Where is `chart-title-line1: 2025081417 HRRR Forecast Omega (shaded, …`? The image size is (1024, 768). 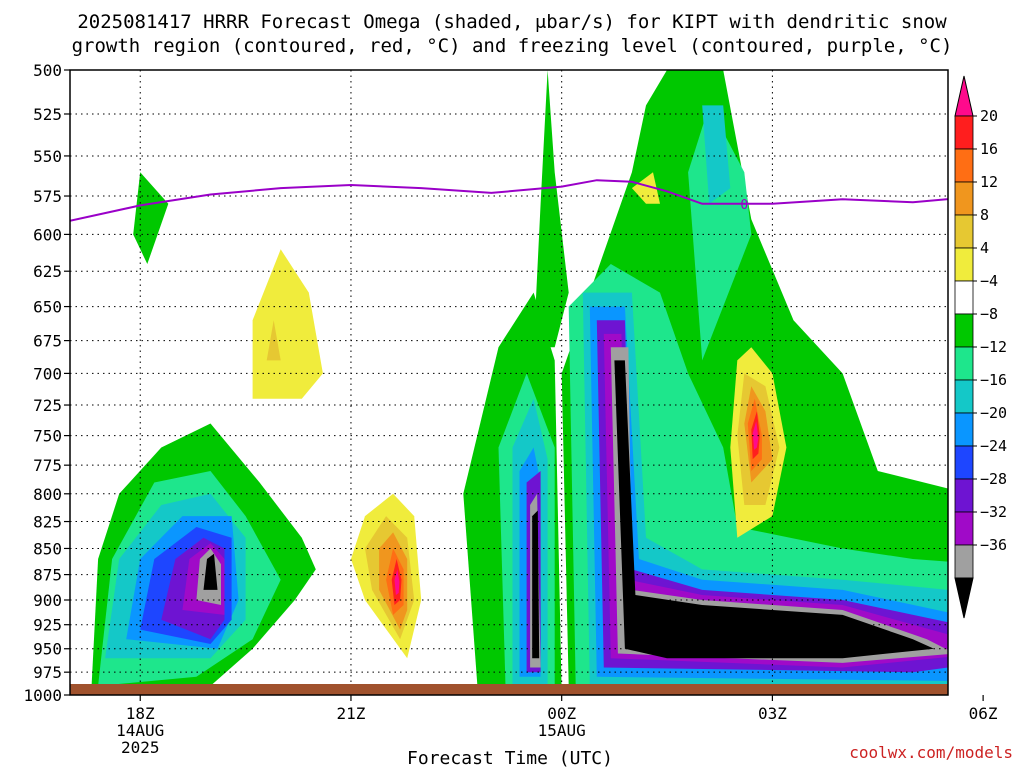
chart-title-line1: 2025081417 HRRR Forecast Omega (shaded, … is located at coordinates (512, 22).